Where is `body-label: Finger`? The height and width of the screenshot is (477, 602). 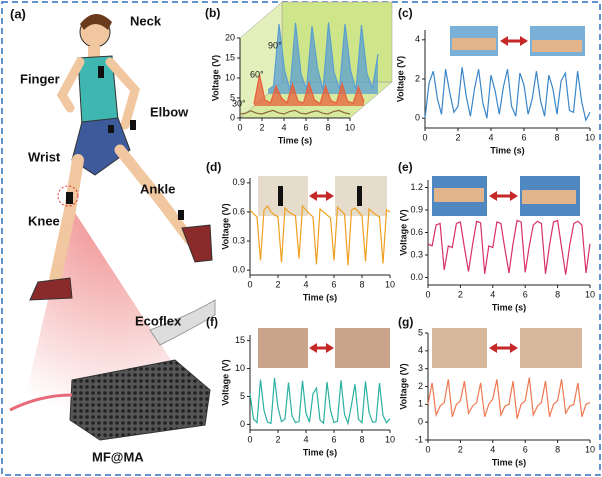
body-label: Finger is located at coordinates (40, 78).